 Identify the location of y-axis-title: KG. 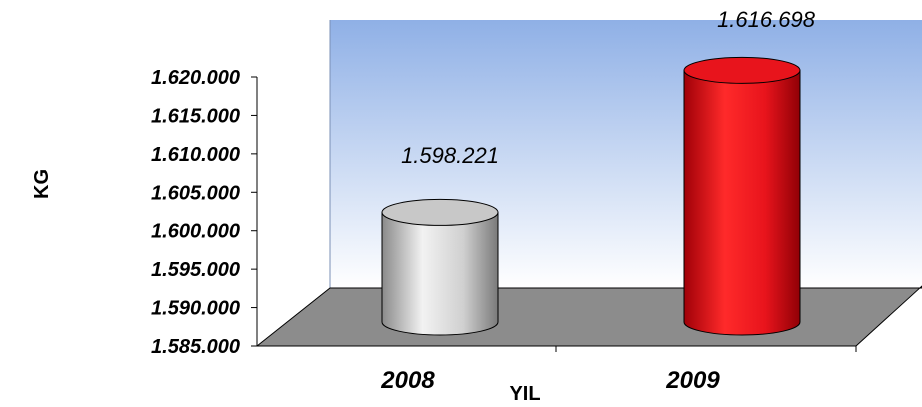
(42, 184).